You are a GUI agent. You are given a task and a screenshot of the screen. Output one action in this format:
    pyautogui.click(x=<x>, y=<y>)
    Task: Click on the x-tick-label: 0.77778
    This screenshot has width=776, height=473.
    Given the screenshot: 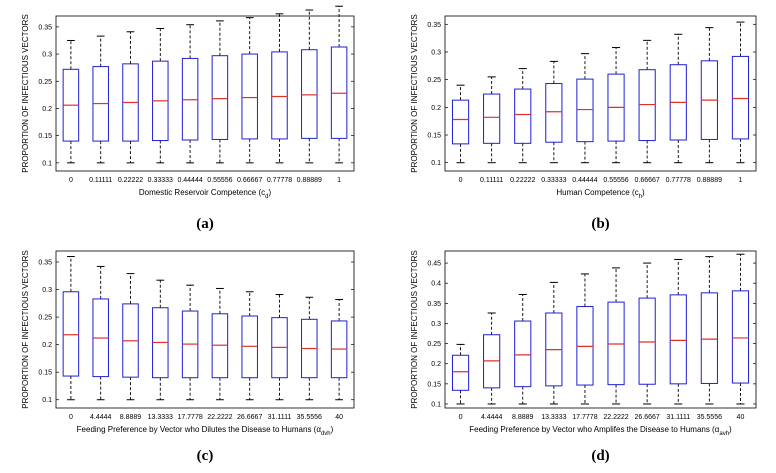 What is the action you would take?
    pyautogui.click(x=279, y=180)
    